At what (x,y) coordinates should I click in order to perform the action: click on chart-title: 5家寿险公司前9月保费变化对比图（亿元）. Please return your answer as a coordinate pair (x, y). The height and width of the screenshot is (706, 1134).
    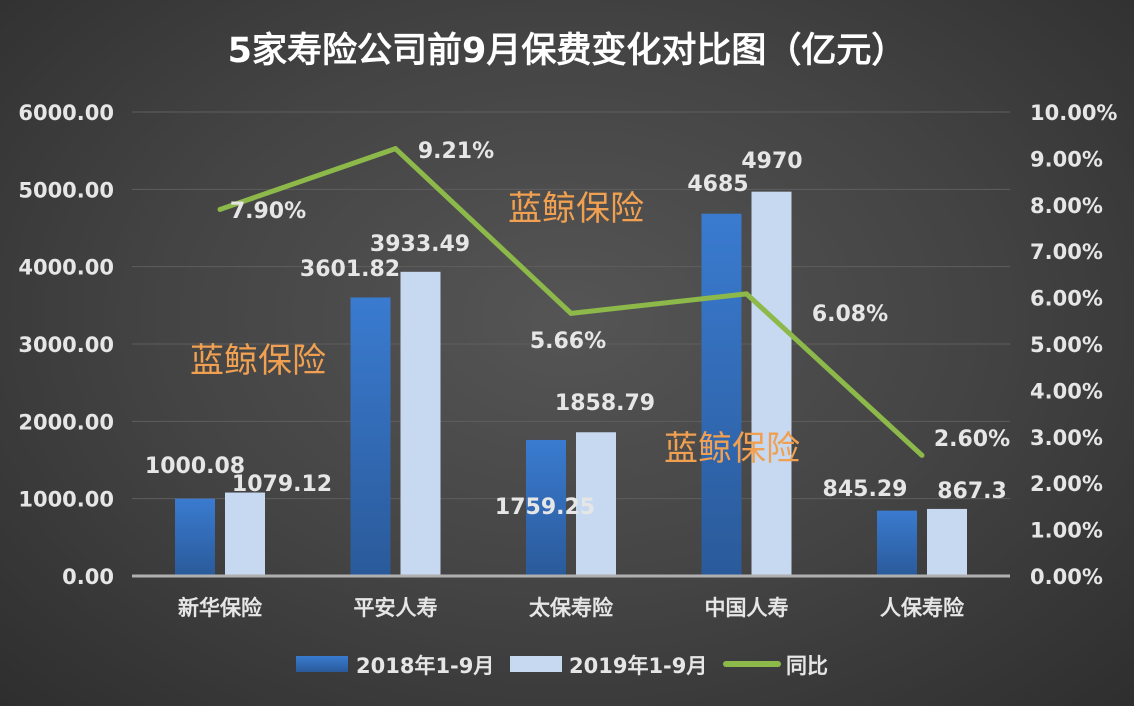
    Looking at the image, I should click on (567, 51).